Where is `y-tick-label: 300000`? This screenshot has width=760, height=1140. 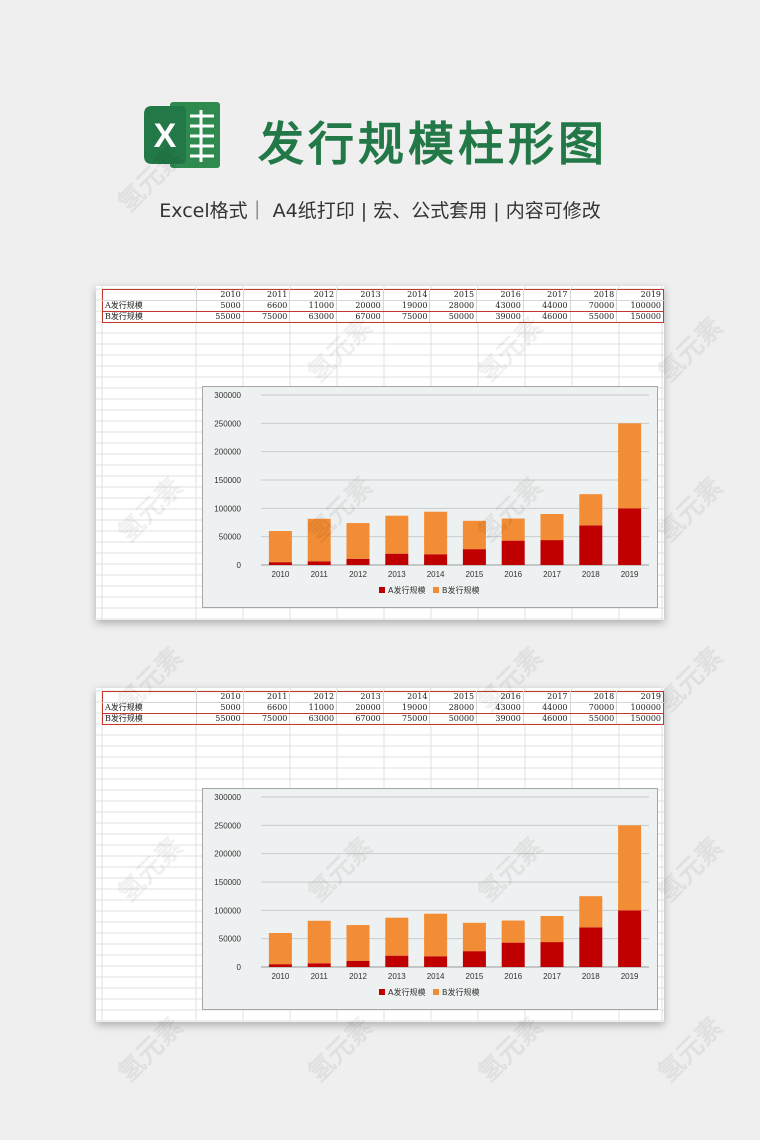 y-tick-label: 300000 is located at coordinates (227, 395).